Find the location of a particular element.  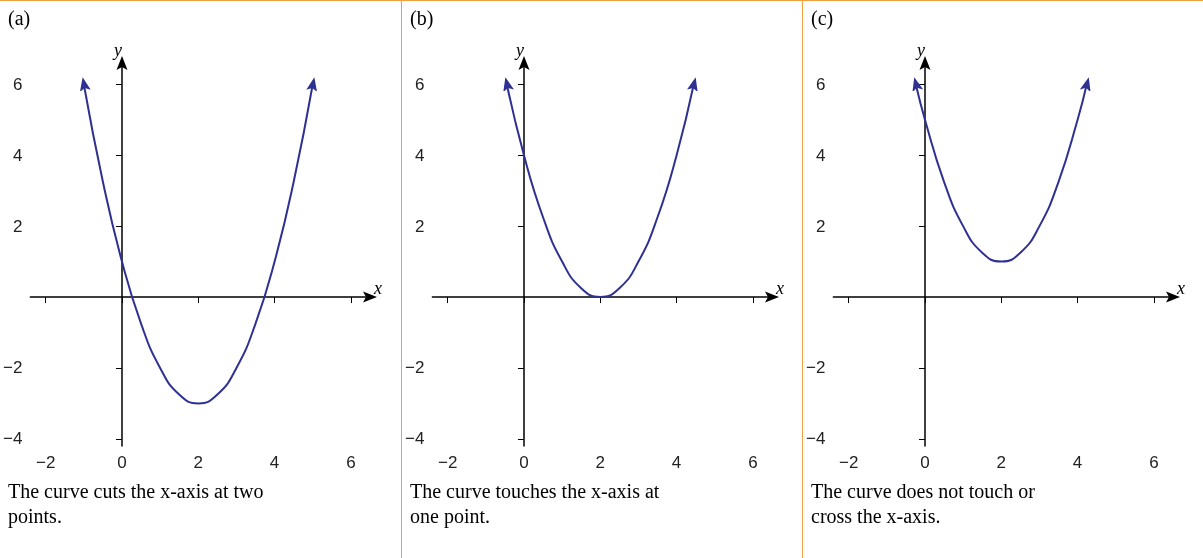

text: The curve cuts the x-axis at two points. is located at coordinates (136, 504).